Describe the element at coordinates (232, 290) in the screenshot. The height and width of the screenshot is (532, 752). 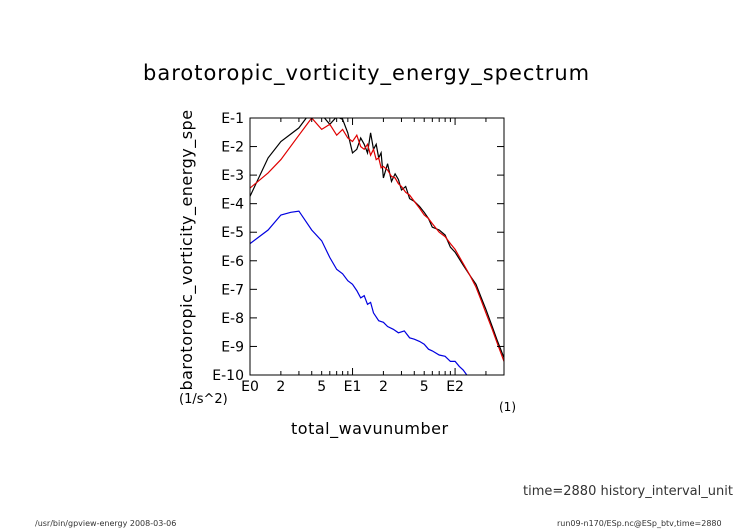
I see `y-tick-label: E-7` at that location.